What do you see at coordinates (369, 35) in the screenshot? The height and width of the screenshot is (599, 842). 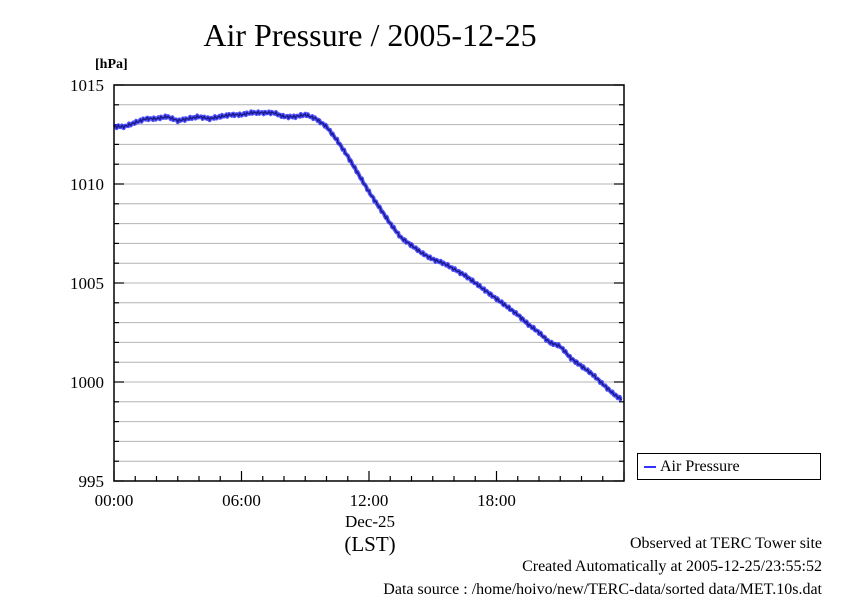 I see `chart-title: Air Pressure / 2005-12-25` at bounding box center [369, 35].